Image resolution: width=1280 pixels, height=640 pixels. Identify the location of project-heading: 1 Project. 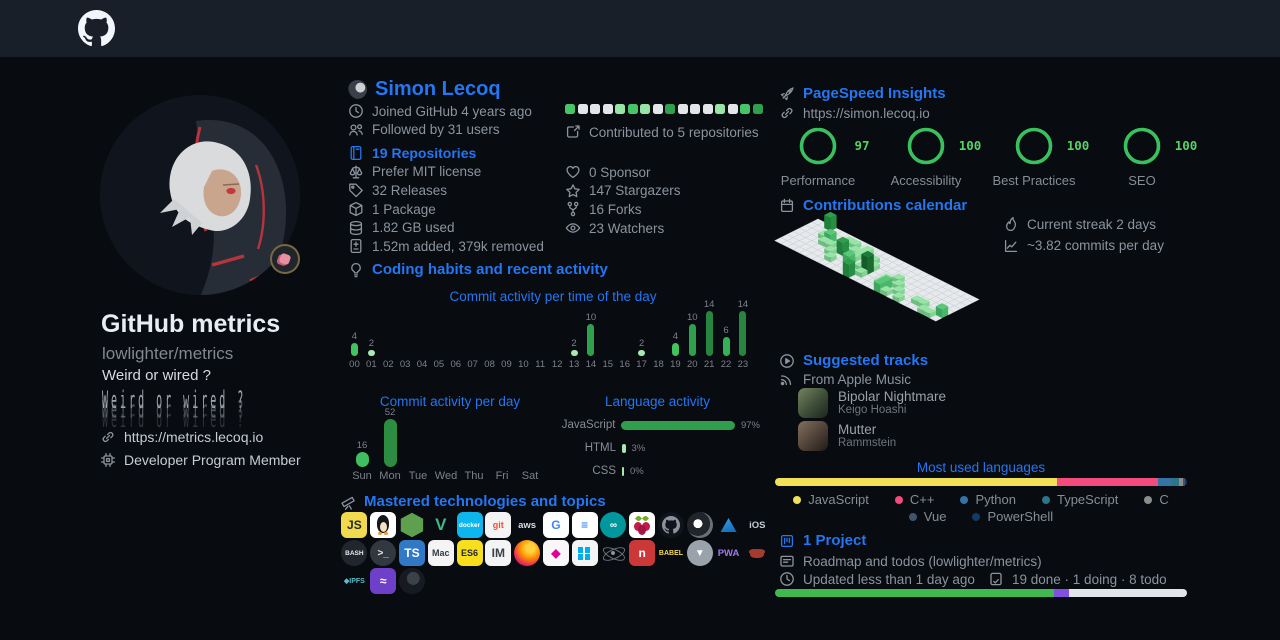
(822, 540).